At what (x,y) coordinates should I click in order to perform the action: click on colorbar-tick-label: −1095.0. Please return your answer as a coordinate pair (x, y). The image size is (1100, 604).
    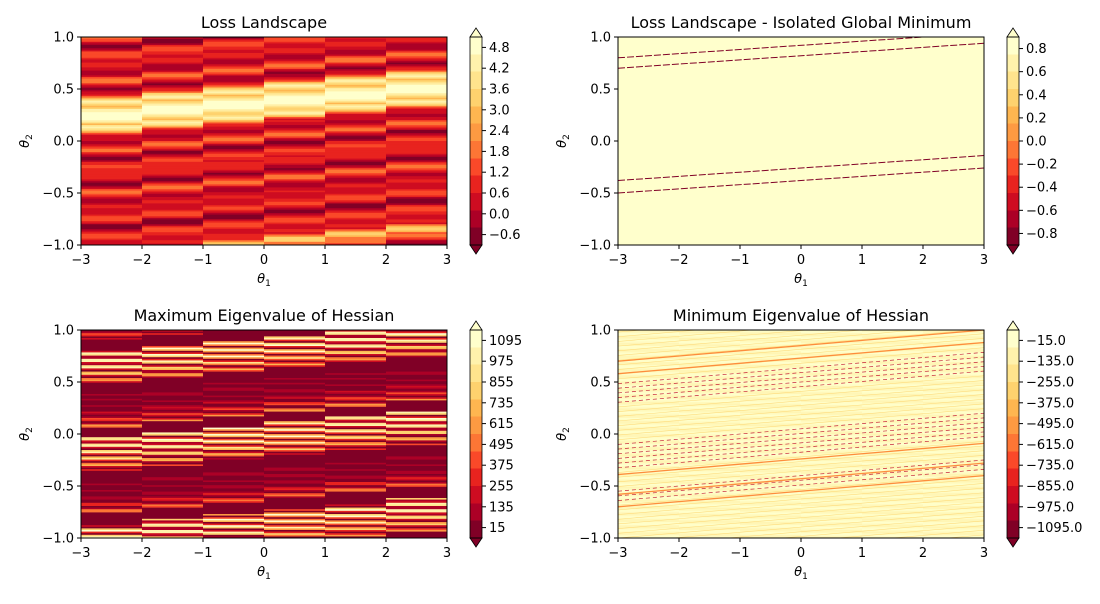
    Looking at the image, I should click on (1054, 528).